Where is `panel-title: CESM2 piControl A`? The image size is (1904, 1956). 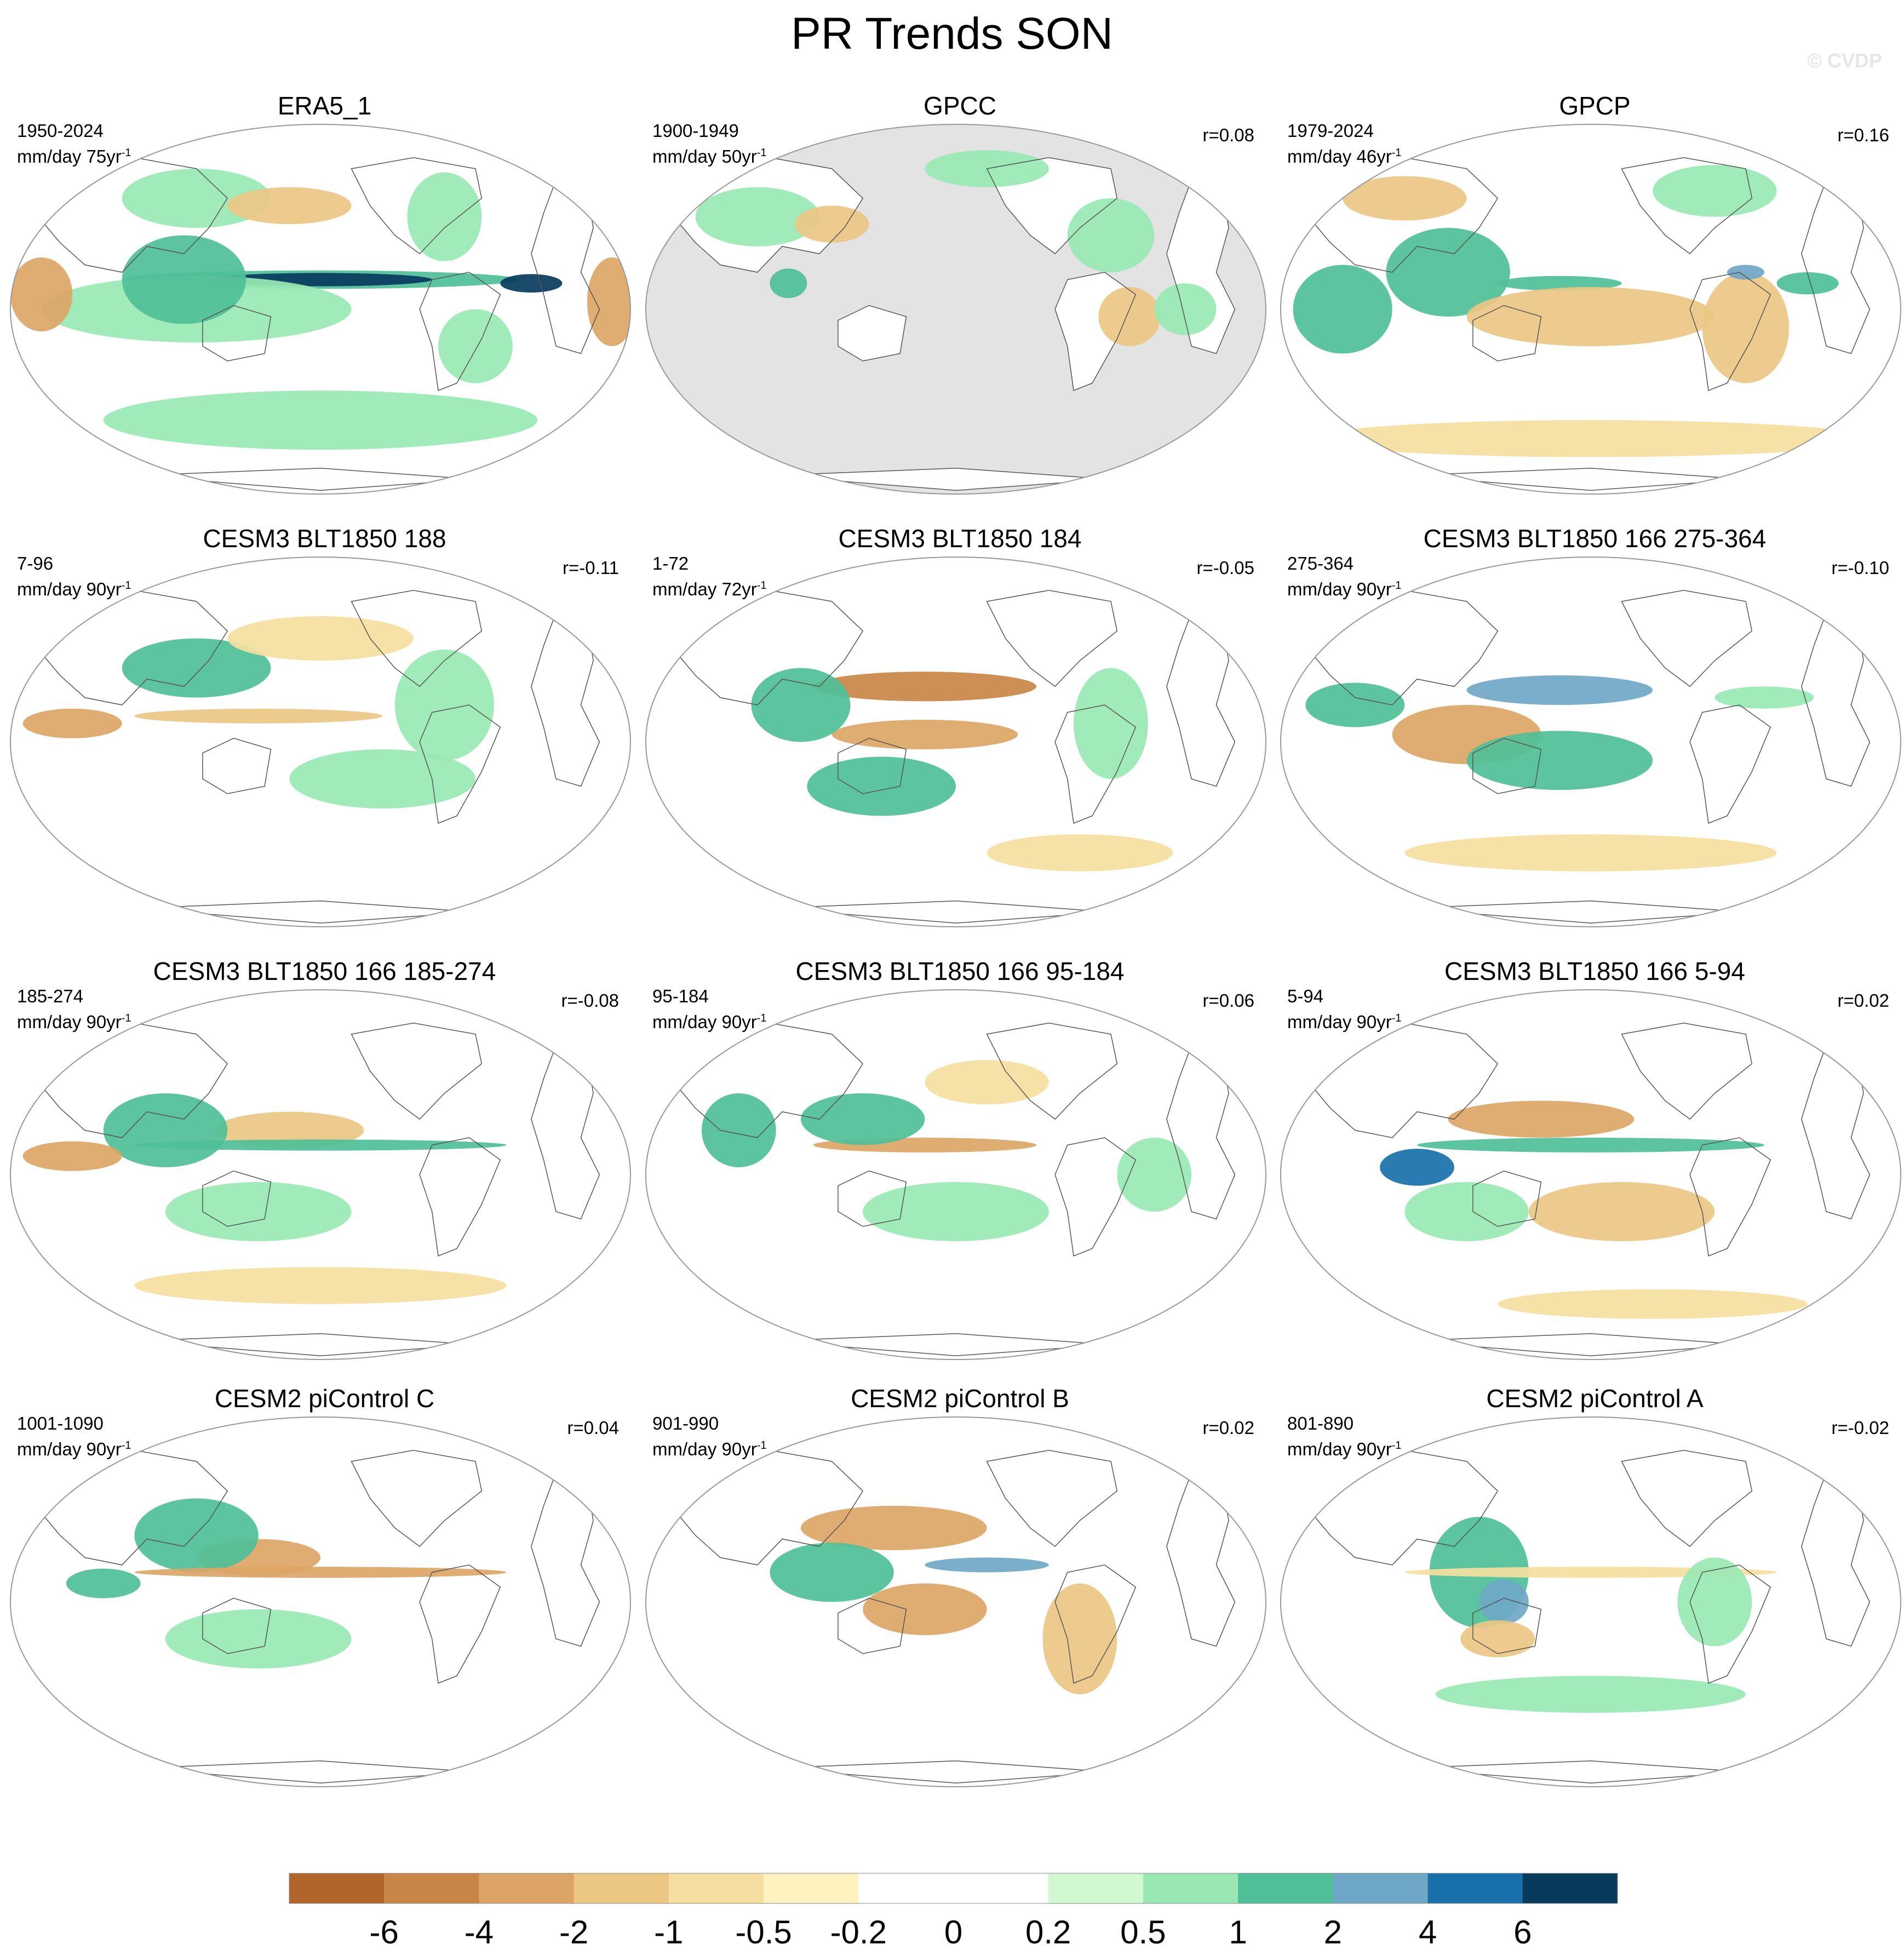 panel-title: CESM2 piControl A is located at coordinates (1595, 1398).